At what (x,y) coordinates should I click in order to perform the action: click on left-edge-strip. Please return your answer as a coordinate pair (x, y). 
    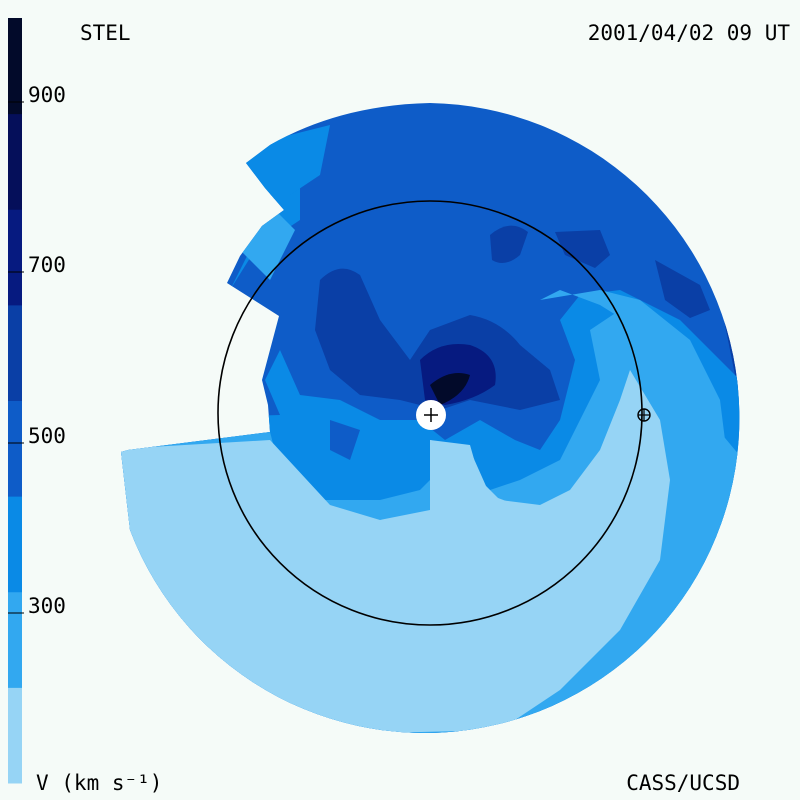
    Looking at the image, I should click on (267, 245).